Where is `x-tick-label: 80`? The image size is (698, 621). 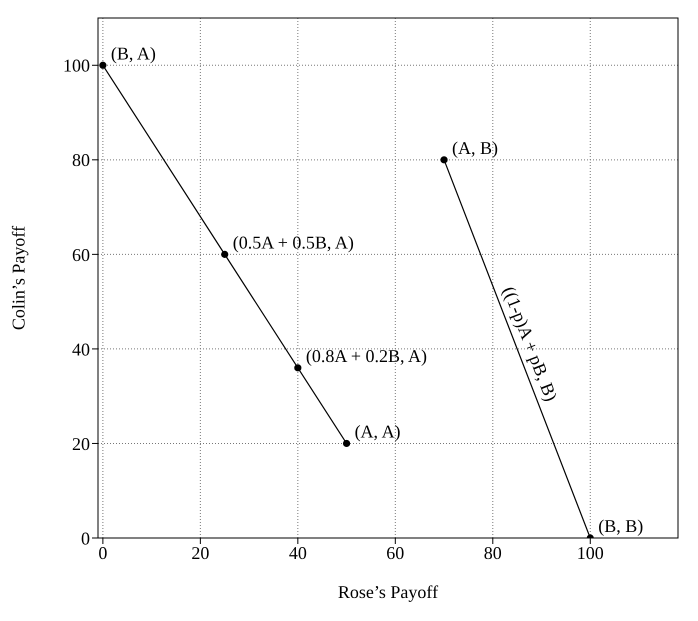 x-tick-label: 80 is located at coordinates (493, 552).